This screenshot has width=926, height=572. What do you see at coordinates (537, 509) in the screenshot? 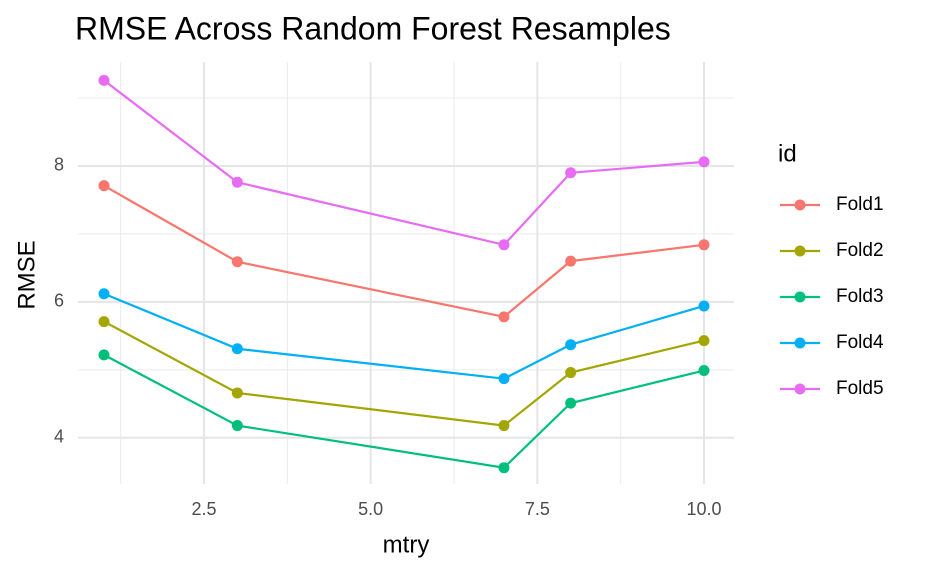
I see `x-tick-label: 7.5` at bounding box center [537, 509].